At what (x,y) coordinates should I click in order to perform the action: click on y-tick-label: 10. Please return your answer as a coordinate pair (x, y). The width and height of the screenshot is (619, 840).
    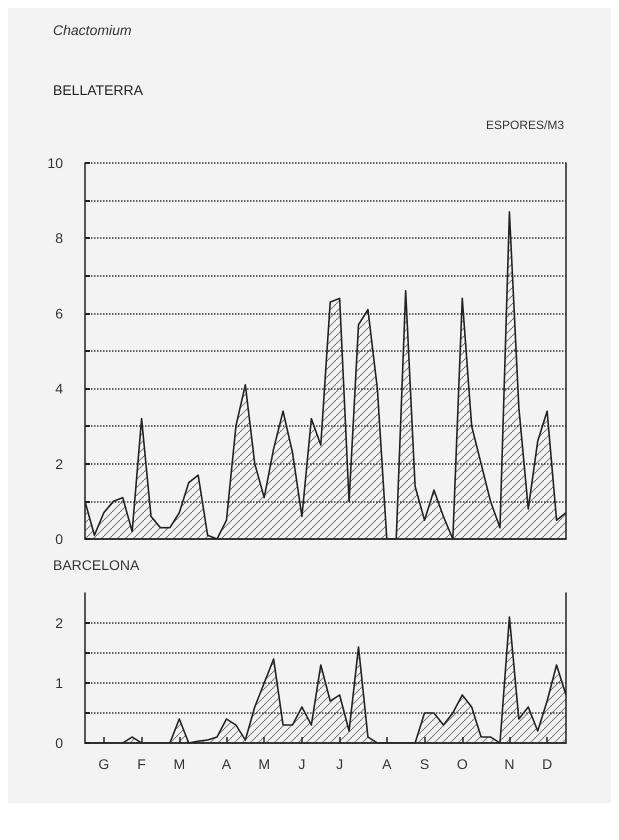
    Looking at the image, I should click on (55, 163).